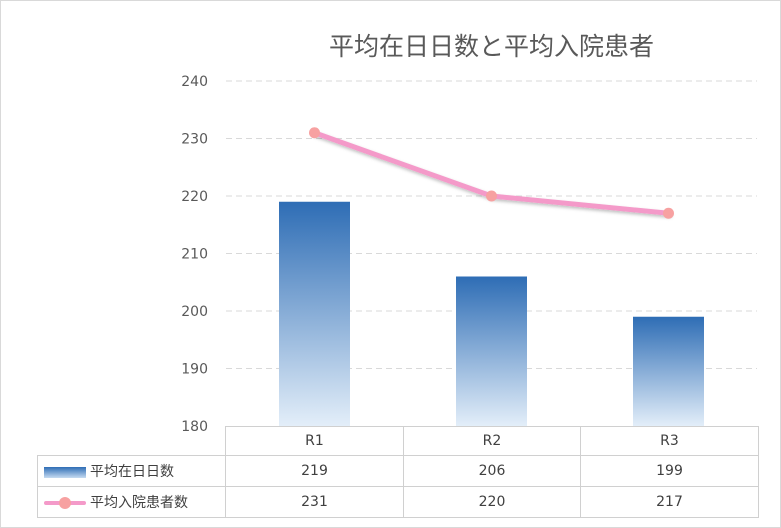 The width and height of the screenshot is (781, 528). What do you see at coordinates (65, 472) in the screenshot?
I see `bar-series-key-icon` at bounding box center [65, 472].